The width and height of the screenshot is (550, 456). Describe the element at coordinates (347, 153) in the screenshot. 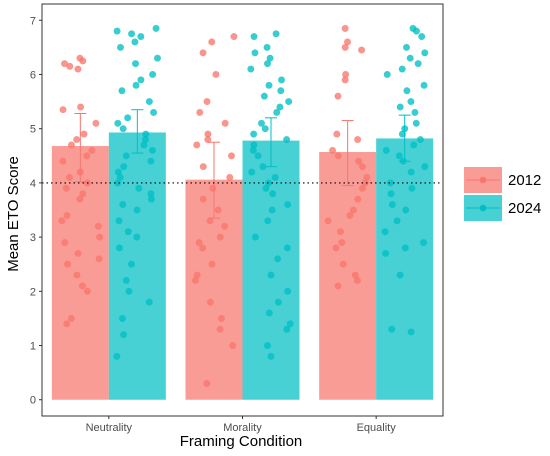

I see `error-bar-2012-equality` at that location.